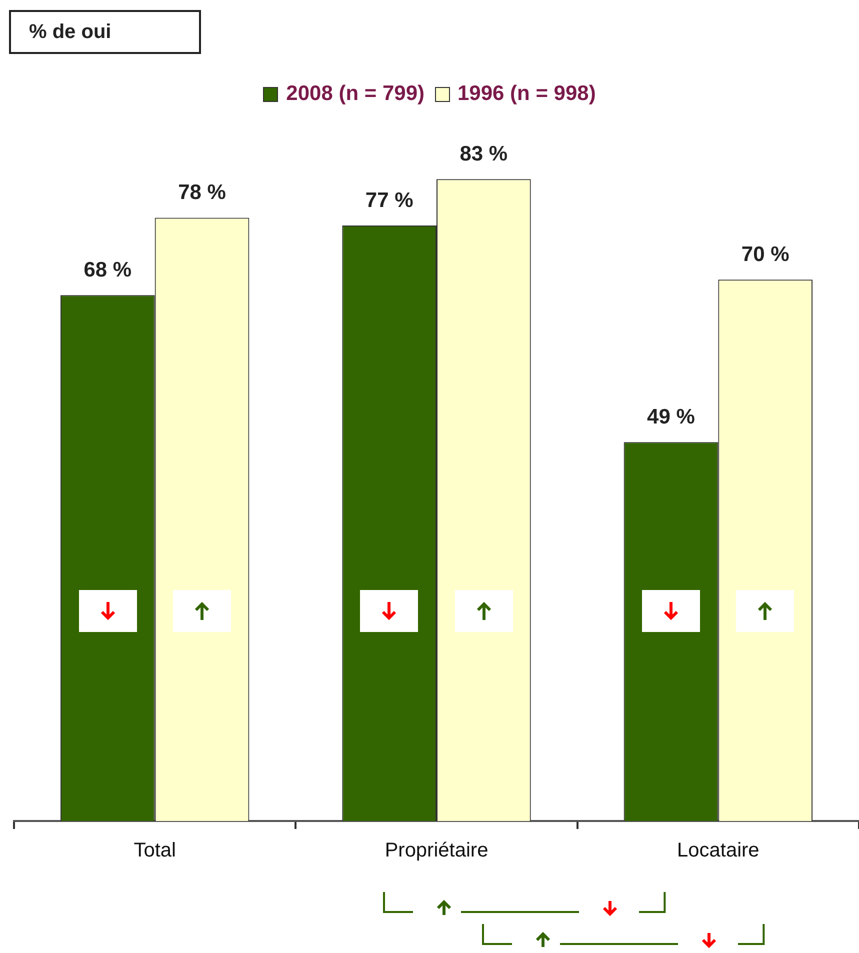 The width and height of the screenshot is (859, 953). I want to click on legend-label: 2008 (n = 799), so click(355, 94).